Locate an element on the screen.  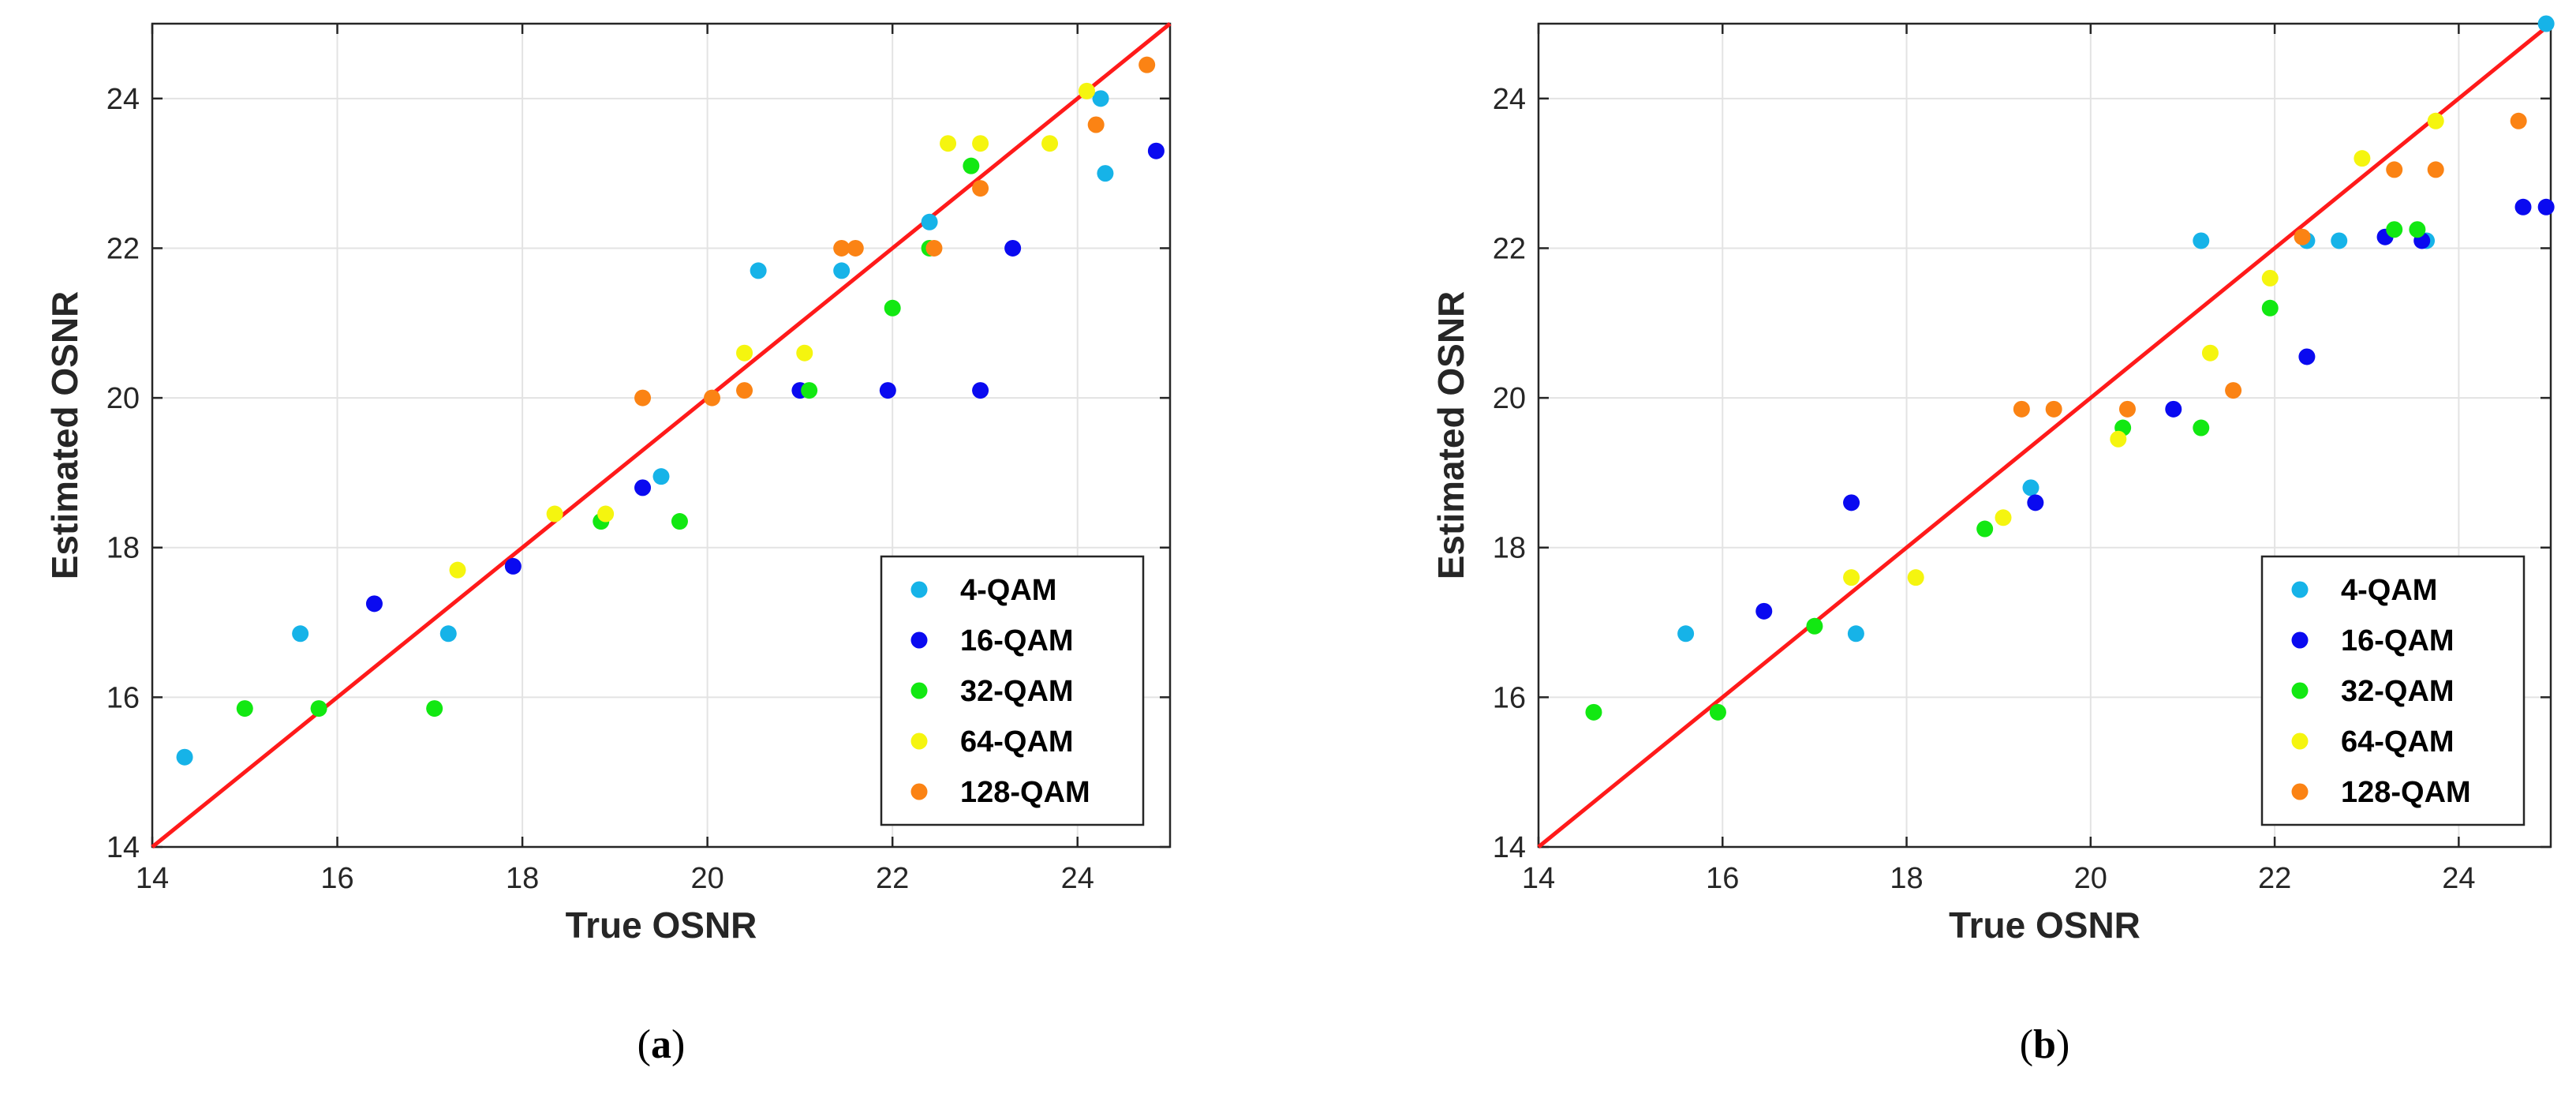
panel-b-series-64-qam is located at coordinates (2143, 349).